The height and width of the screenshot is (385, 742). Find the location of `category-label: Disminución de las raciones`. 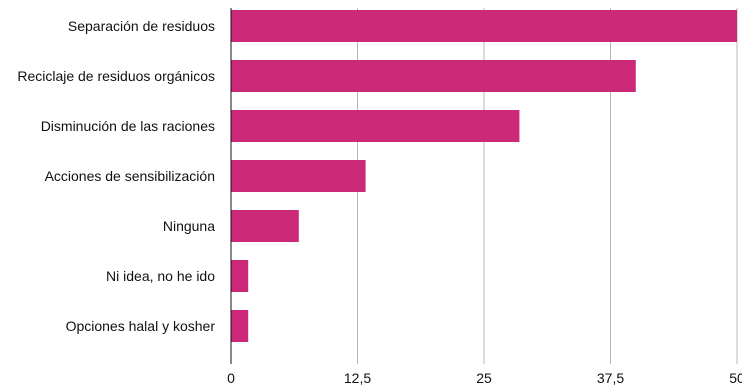

category-label: Disminución de las raciones is located at coordinates (128, 126).